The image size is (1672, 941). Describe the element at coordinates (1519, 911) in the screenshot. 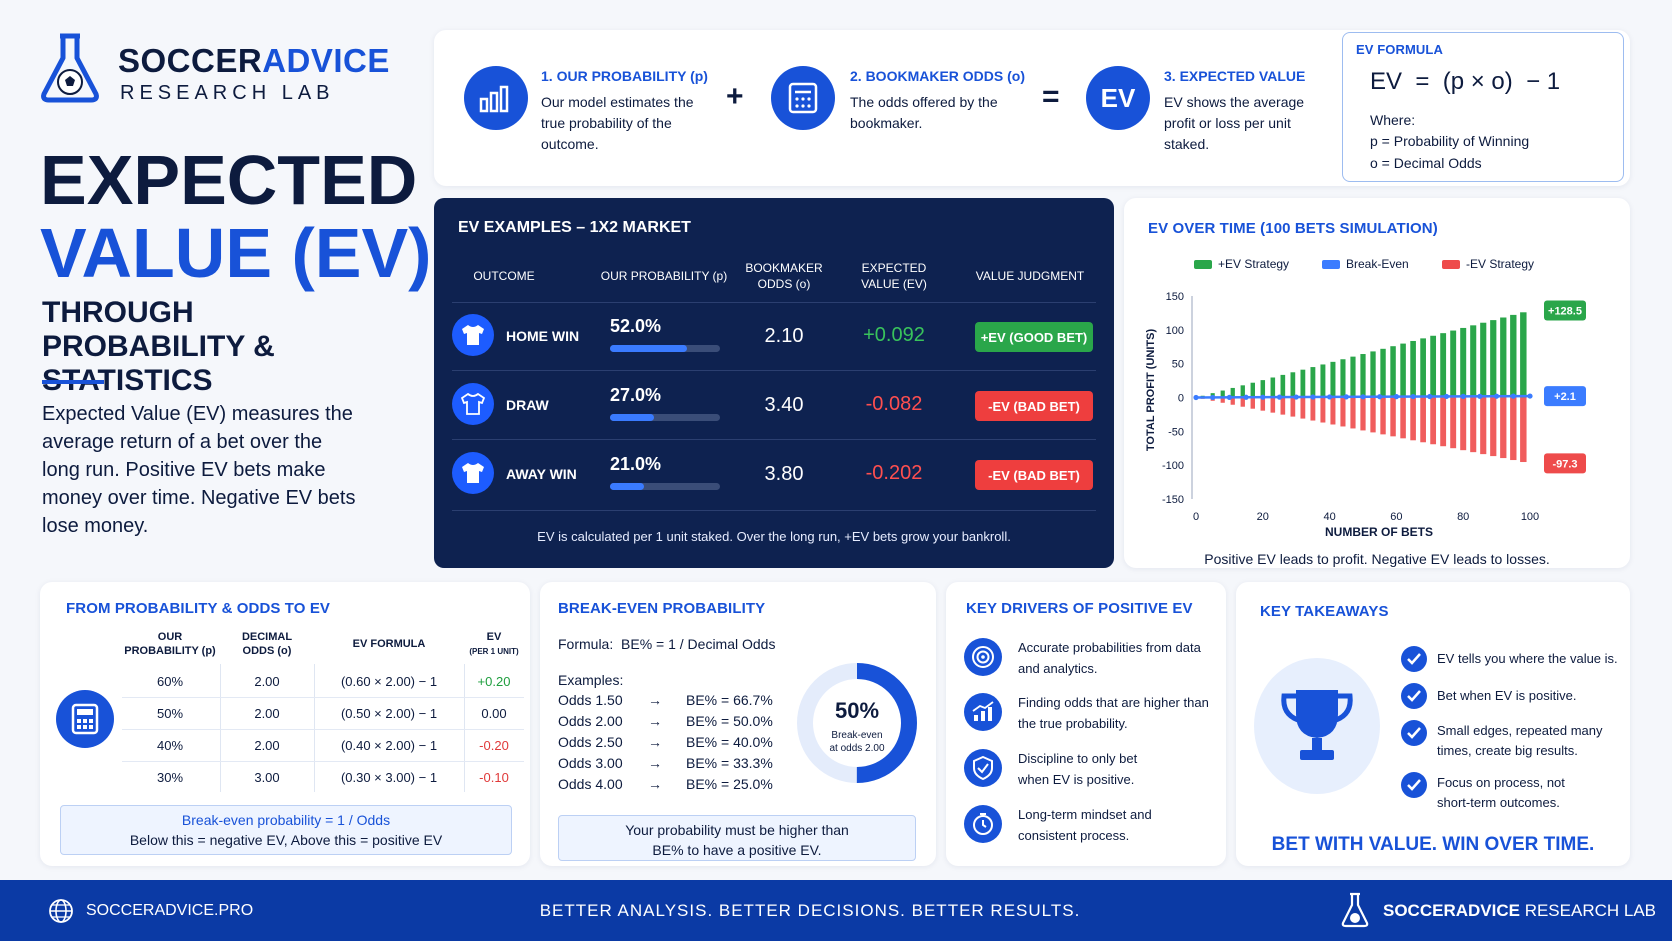

I see `footer-brand: SOCCERADVICE RESEARCH LAB` at that location.